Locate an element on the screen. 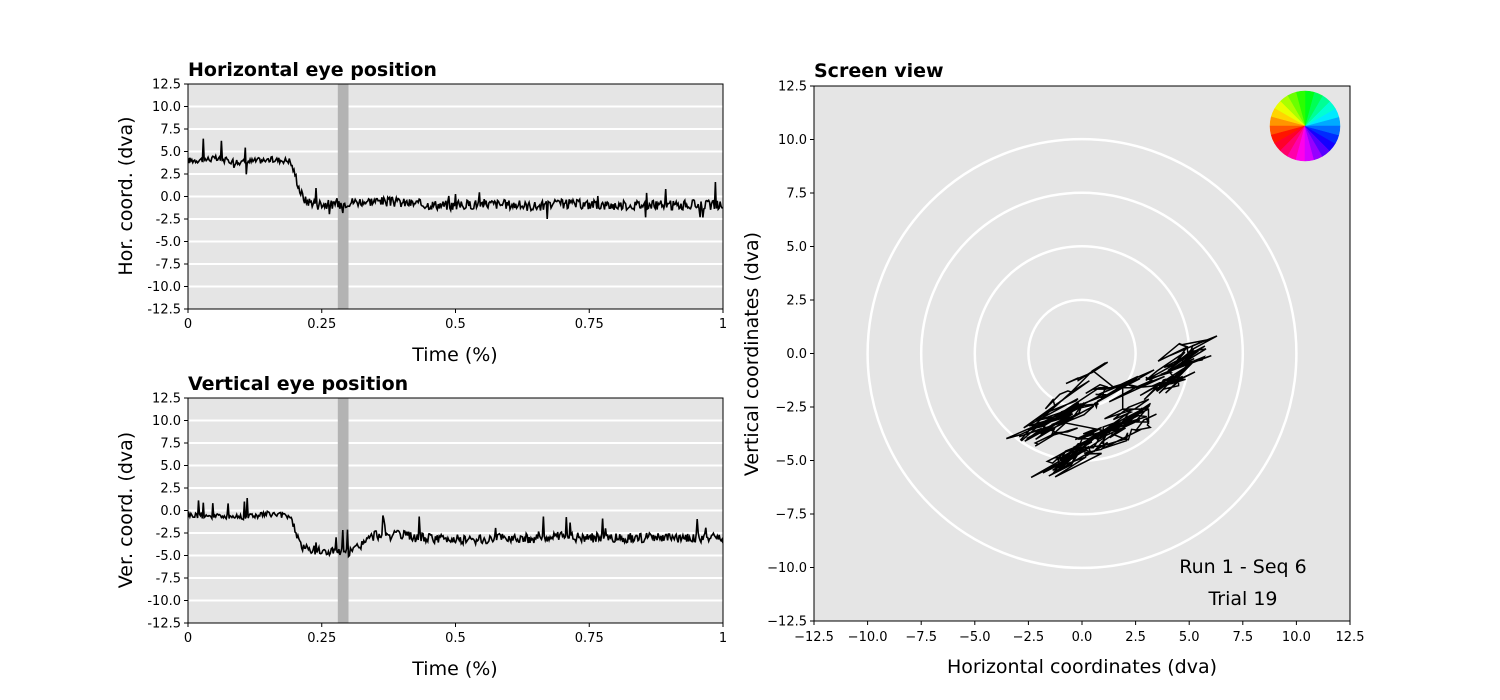  y-tick-label: −2.5 is located at coordinates (791, 408).